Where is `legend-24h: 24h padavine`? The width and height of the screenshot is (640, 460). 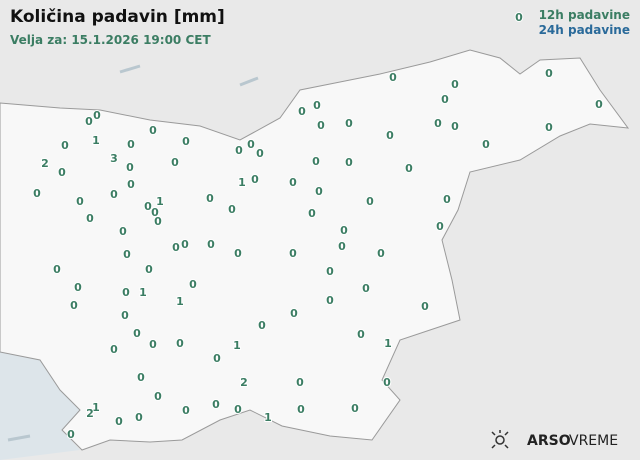
legend-24h: 24h padavine is located at coordinates (584, 30).